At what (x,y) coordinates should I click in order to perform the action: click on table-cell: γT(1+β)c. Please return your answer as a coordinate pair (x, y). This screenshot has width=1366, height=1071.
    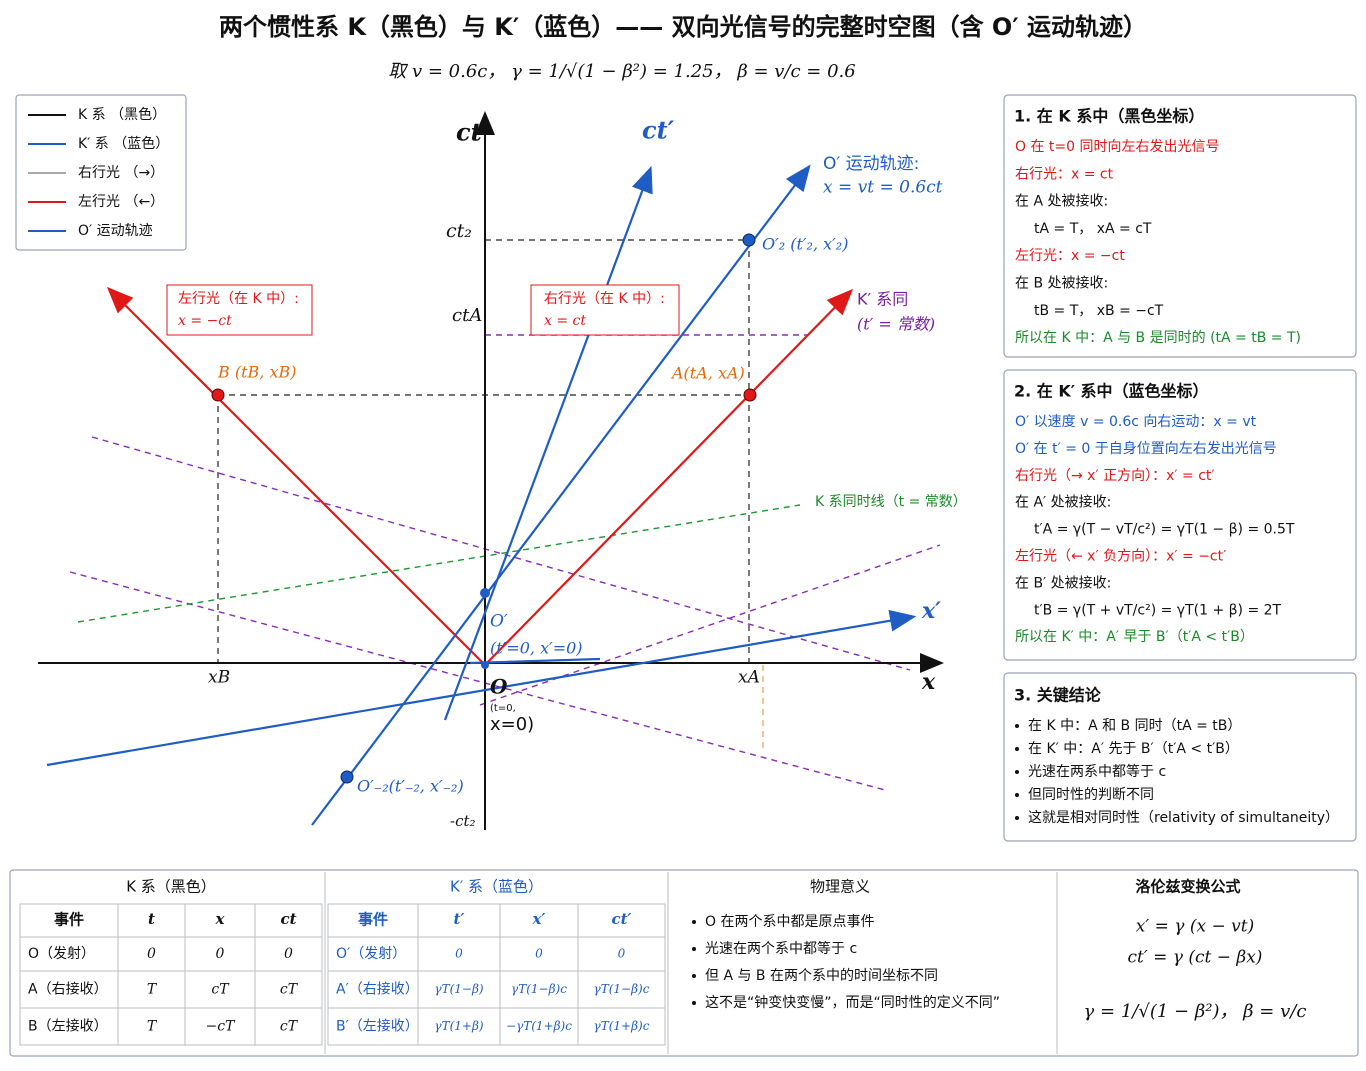
    Looking at the image, I should click on (622, 1026).